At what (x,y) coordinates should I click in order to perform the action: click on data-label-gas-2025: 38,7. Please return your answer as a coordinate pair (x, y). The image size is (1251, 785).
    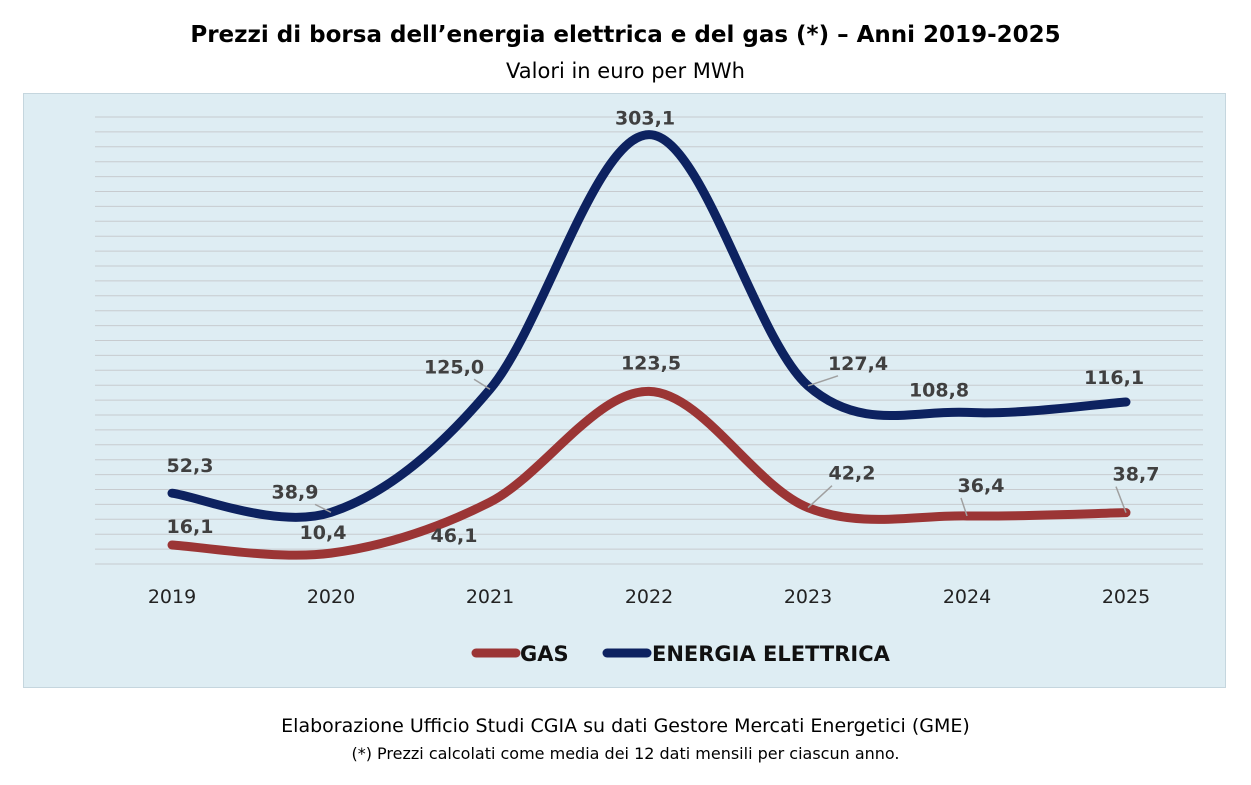
    Looking at the image, I should click on (1136, 475).